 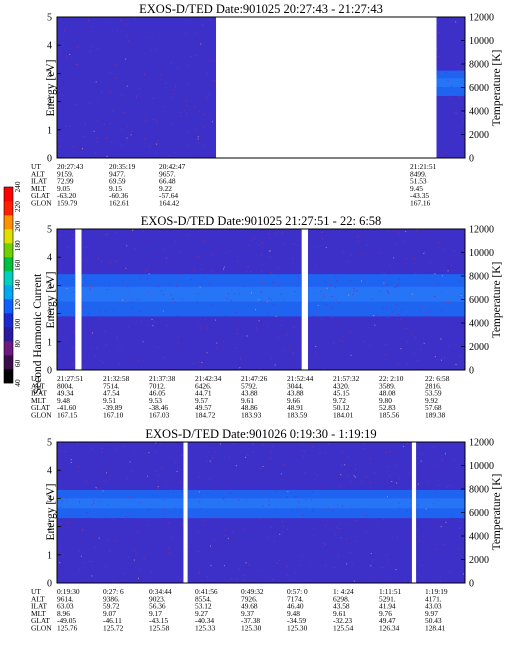 I want to click on orbit-value: 9.76, so click(x=385, y=613).